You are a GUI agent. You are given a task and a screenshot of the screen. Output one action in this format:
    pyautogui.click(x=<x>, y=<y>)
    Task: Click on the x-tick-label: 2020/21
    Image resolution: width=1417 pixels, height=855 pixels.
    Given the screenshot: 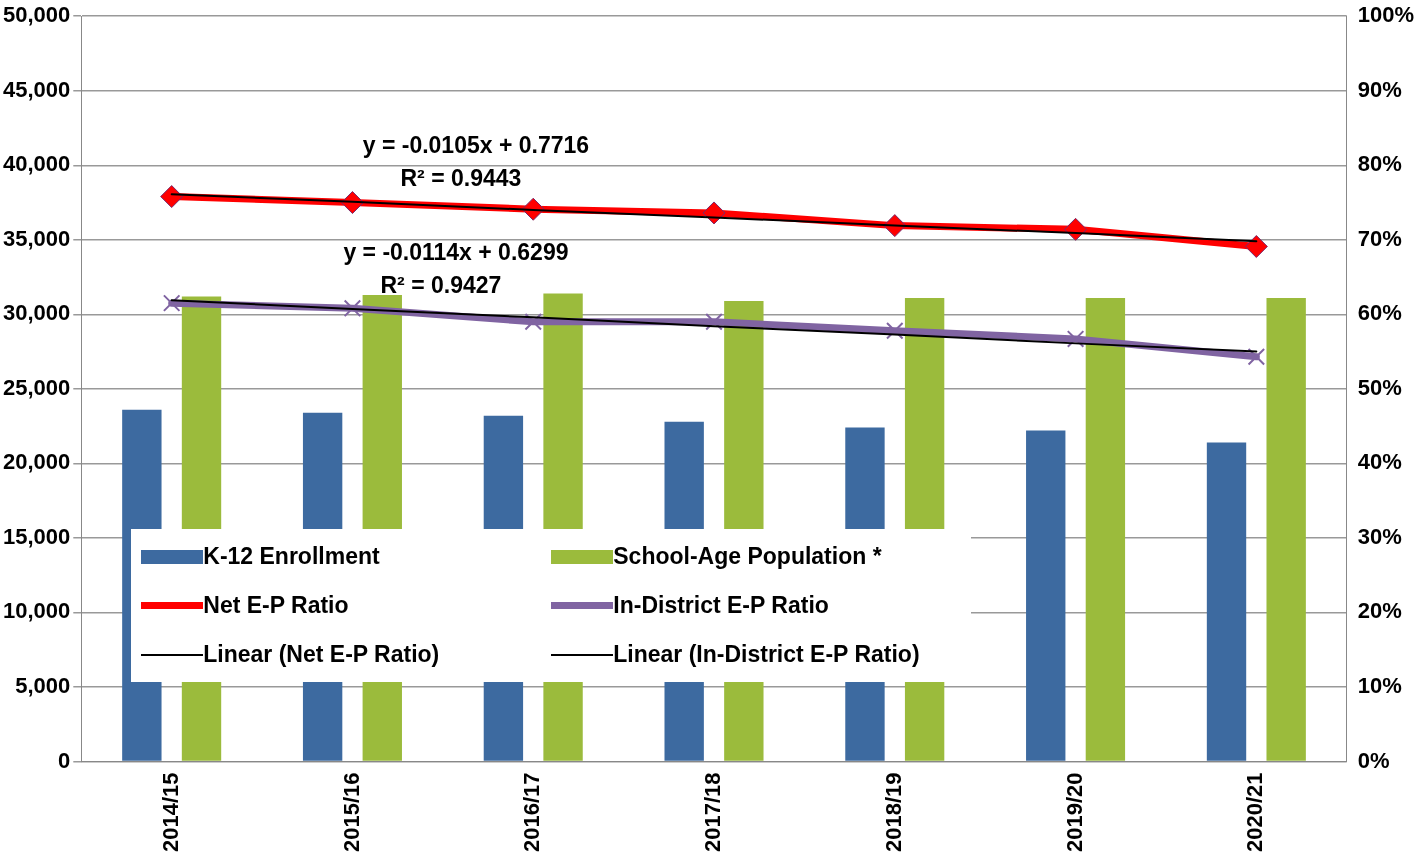 What is the action you would take?
    pyautogui.click(x=1255, y=812)
    